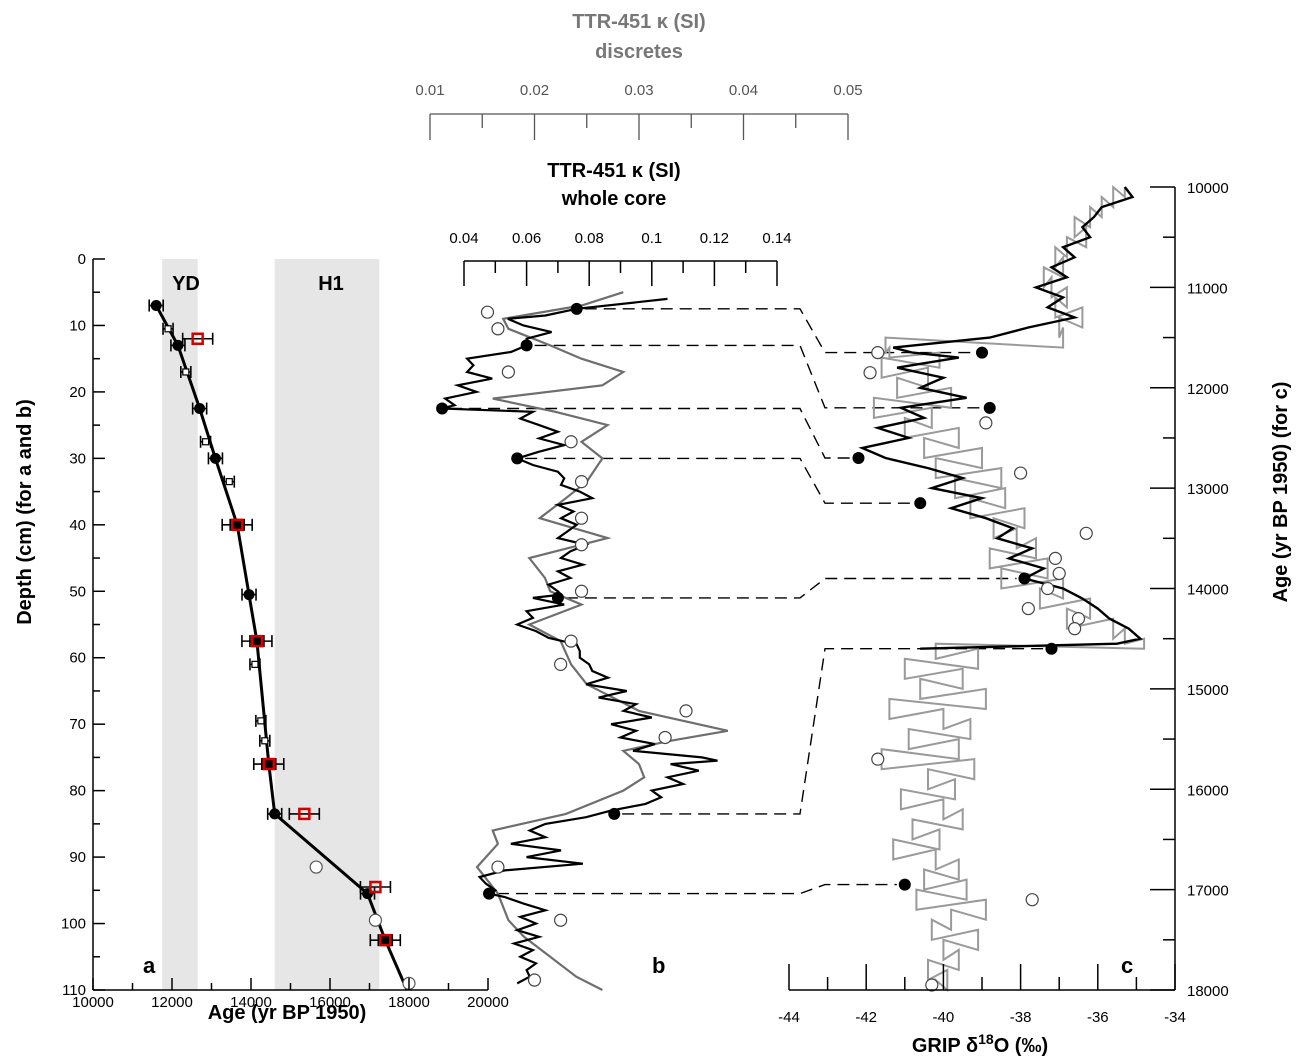 The width and height of the screenshot is (1301, 1062). Describe the element at coordinates (271, 624) in the screenshot. I see `band-layer` at that location.